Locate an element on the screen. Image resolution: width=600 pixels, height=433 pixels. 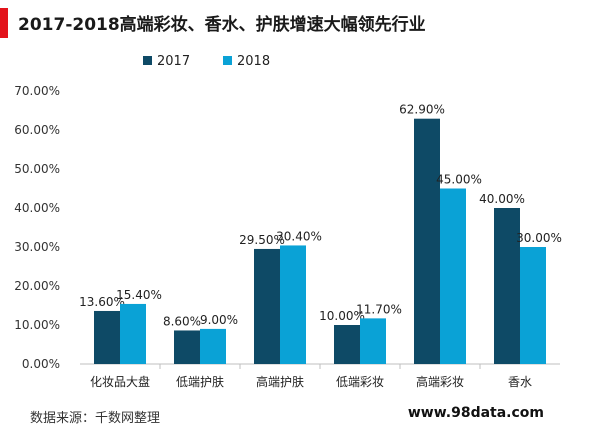
x-category-label: 低端彩妆 is located at coordinates (360, 382).